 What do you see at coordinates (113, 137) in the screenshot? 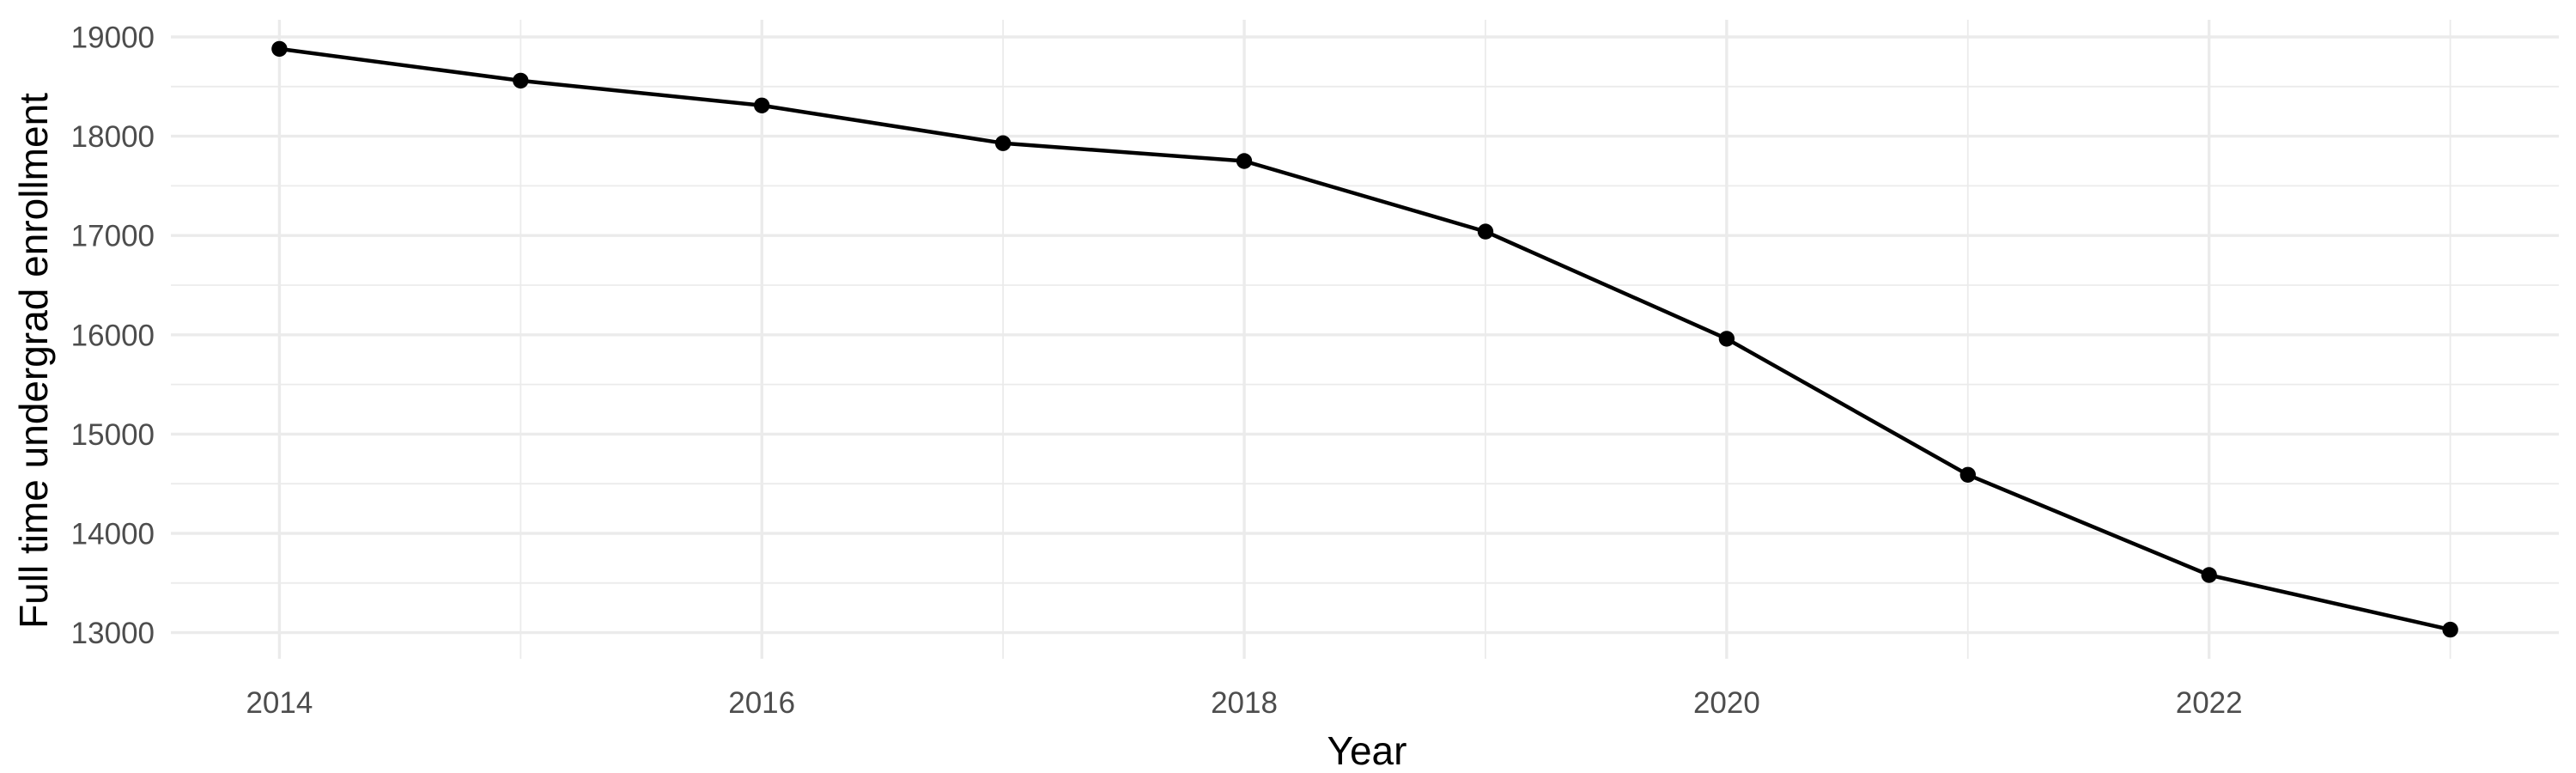
I see `y-tick-label-18000: 18000` at bounding box center [113, 137].